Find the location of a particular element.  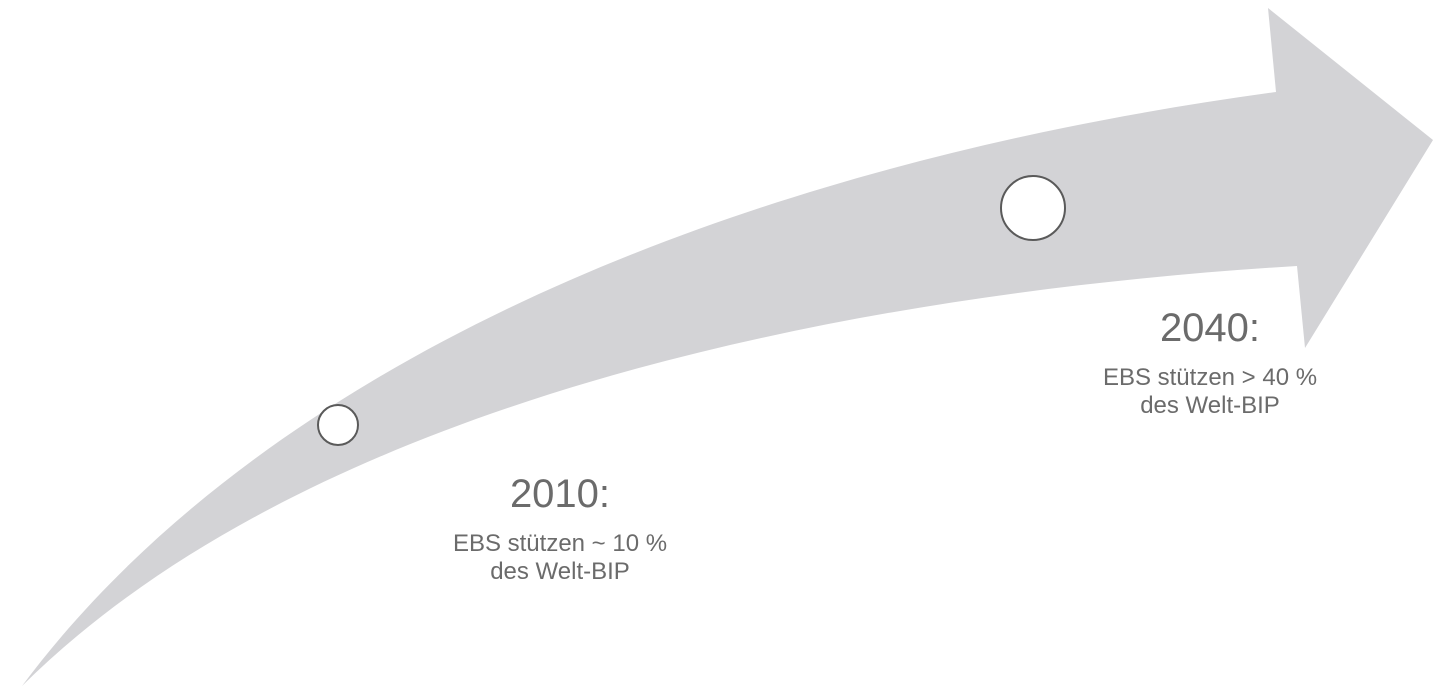

milestone-2040: 2040: EBS stützen > 40 % des Welt-BIP is located at coordinates (1210, 363).